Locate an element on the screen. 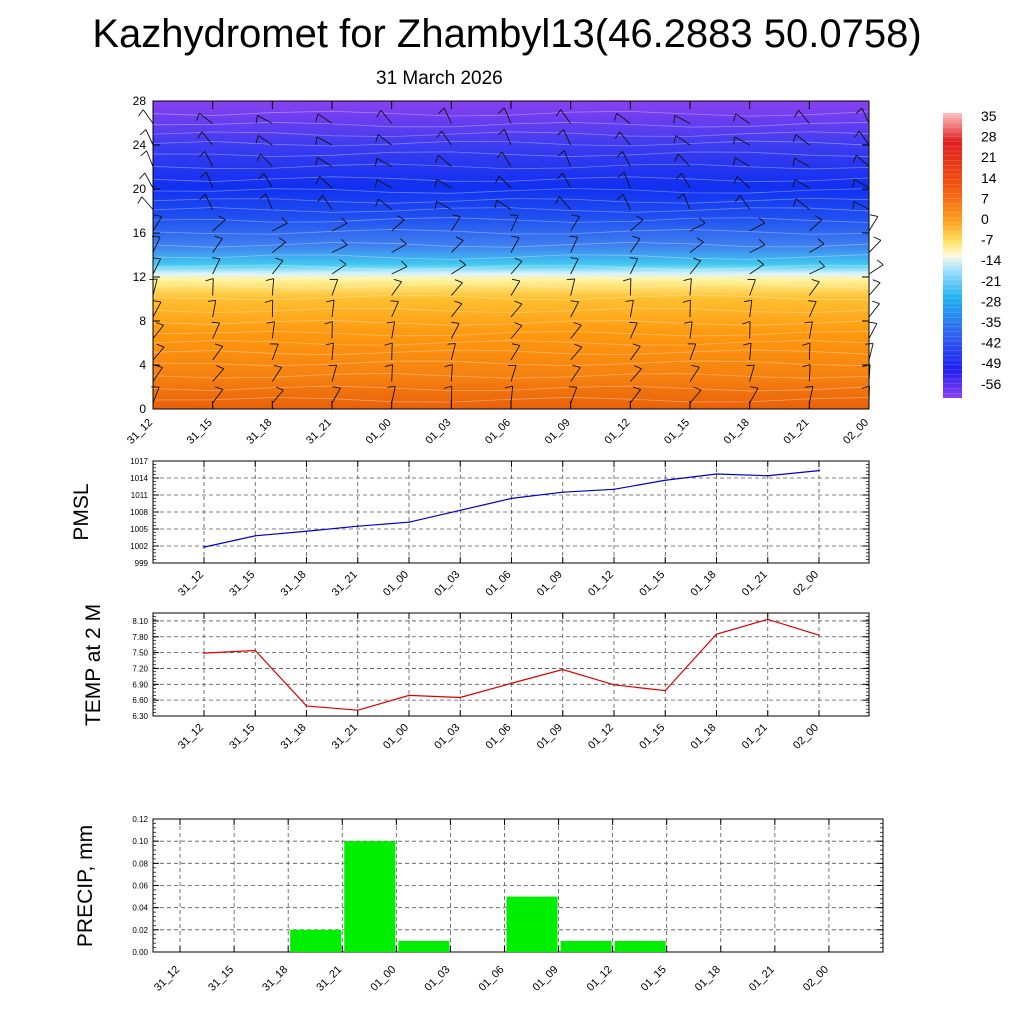 The height and width of the screenshot is (1024, 1024). x-tick-label: 02_00 is located at coordinates (856, 432).